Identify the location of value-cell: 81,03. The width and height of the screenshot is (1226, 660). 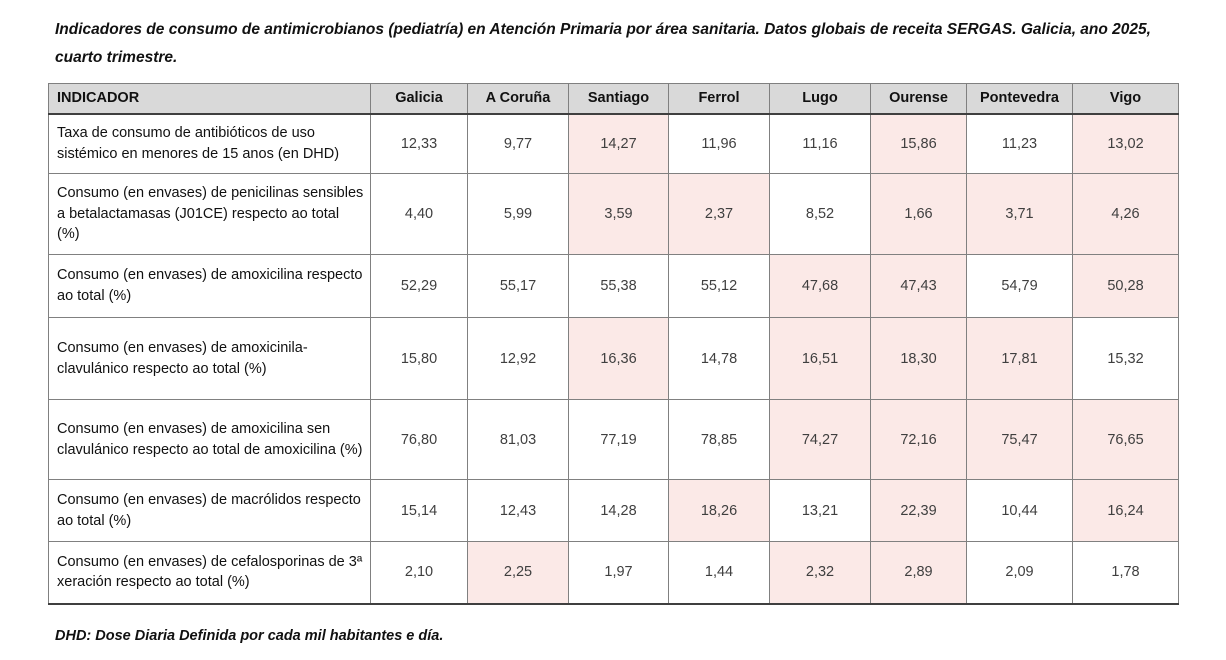
(518, 439).